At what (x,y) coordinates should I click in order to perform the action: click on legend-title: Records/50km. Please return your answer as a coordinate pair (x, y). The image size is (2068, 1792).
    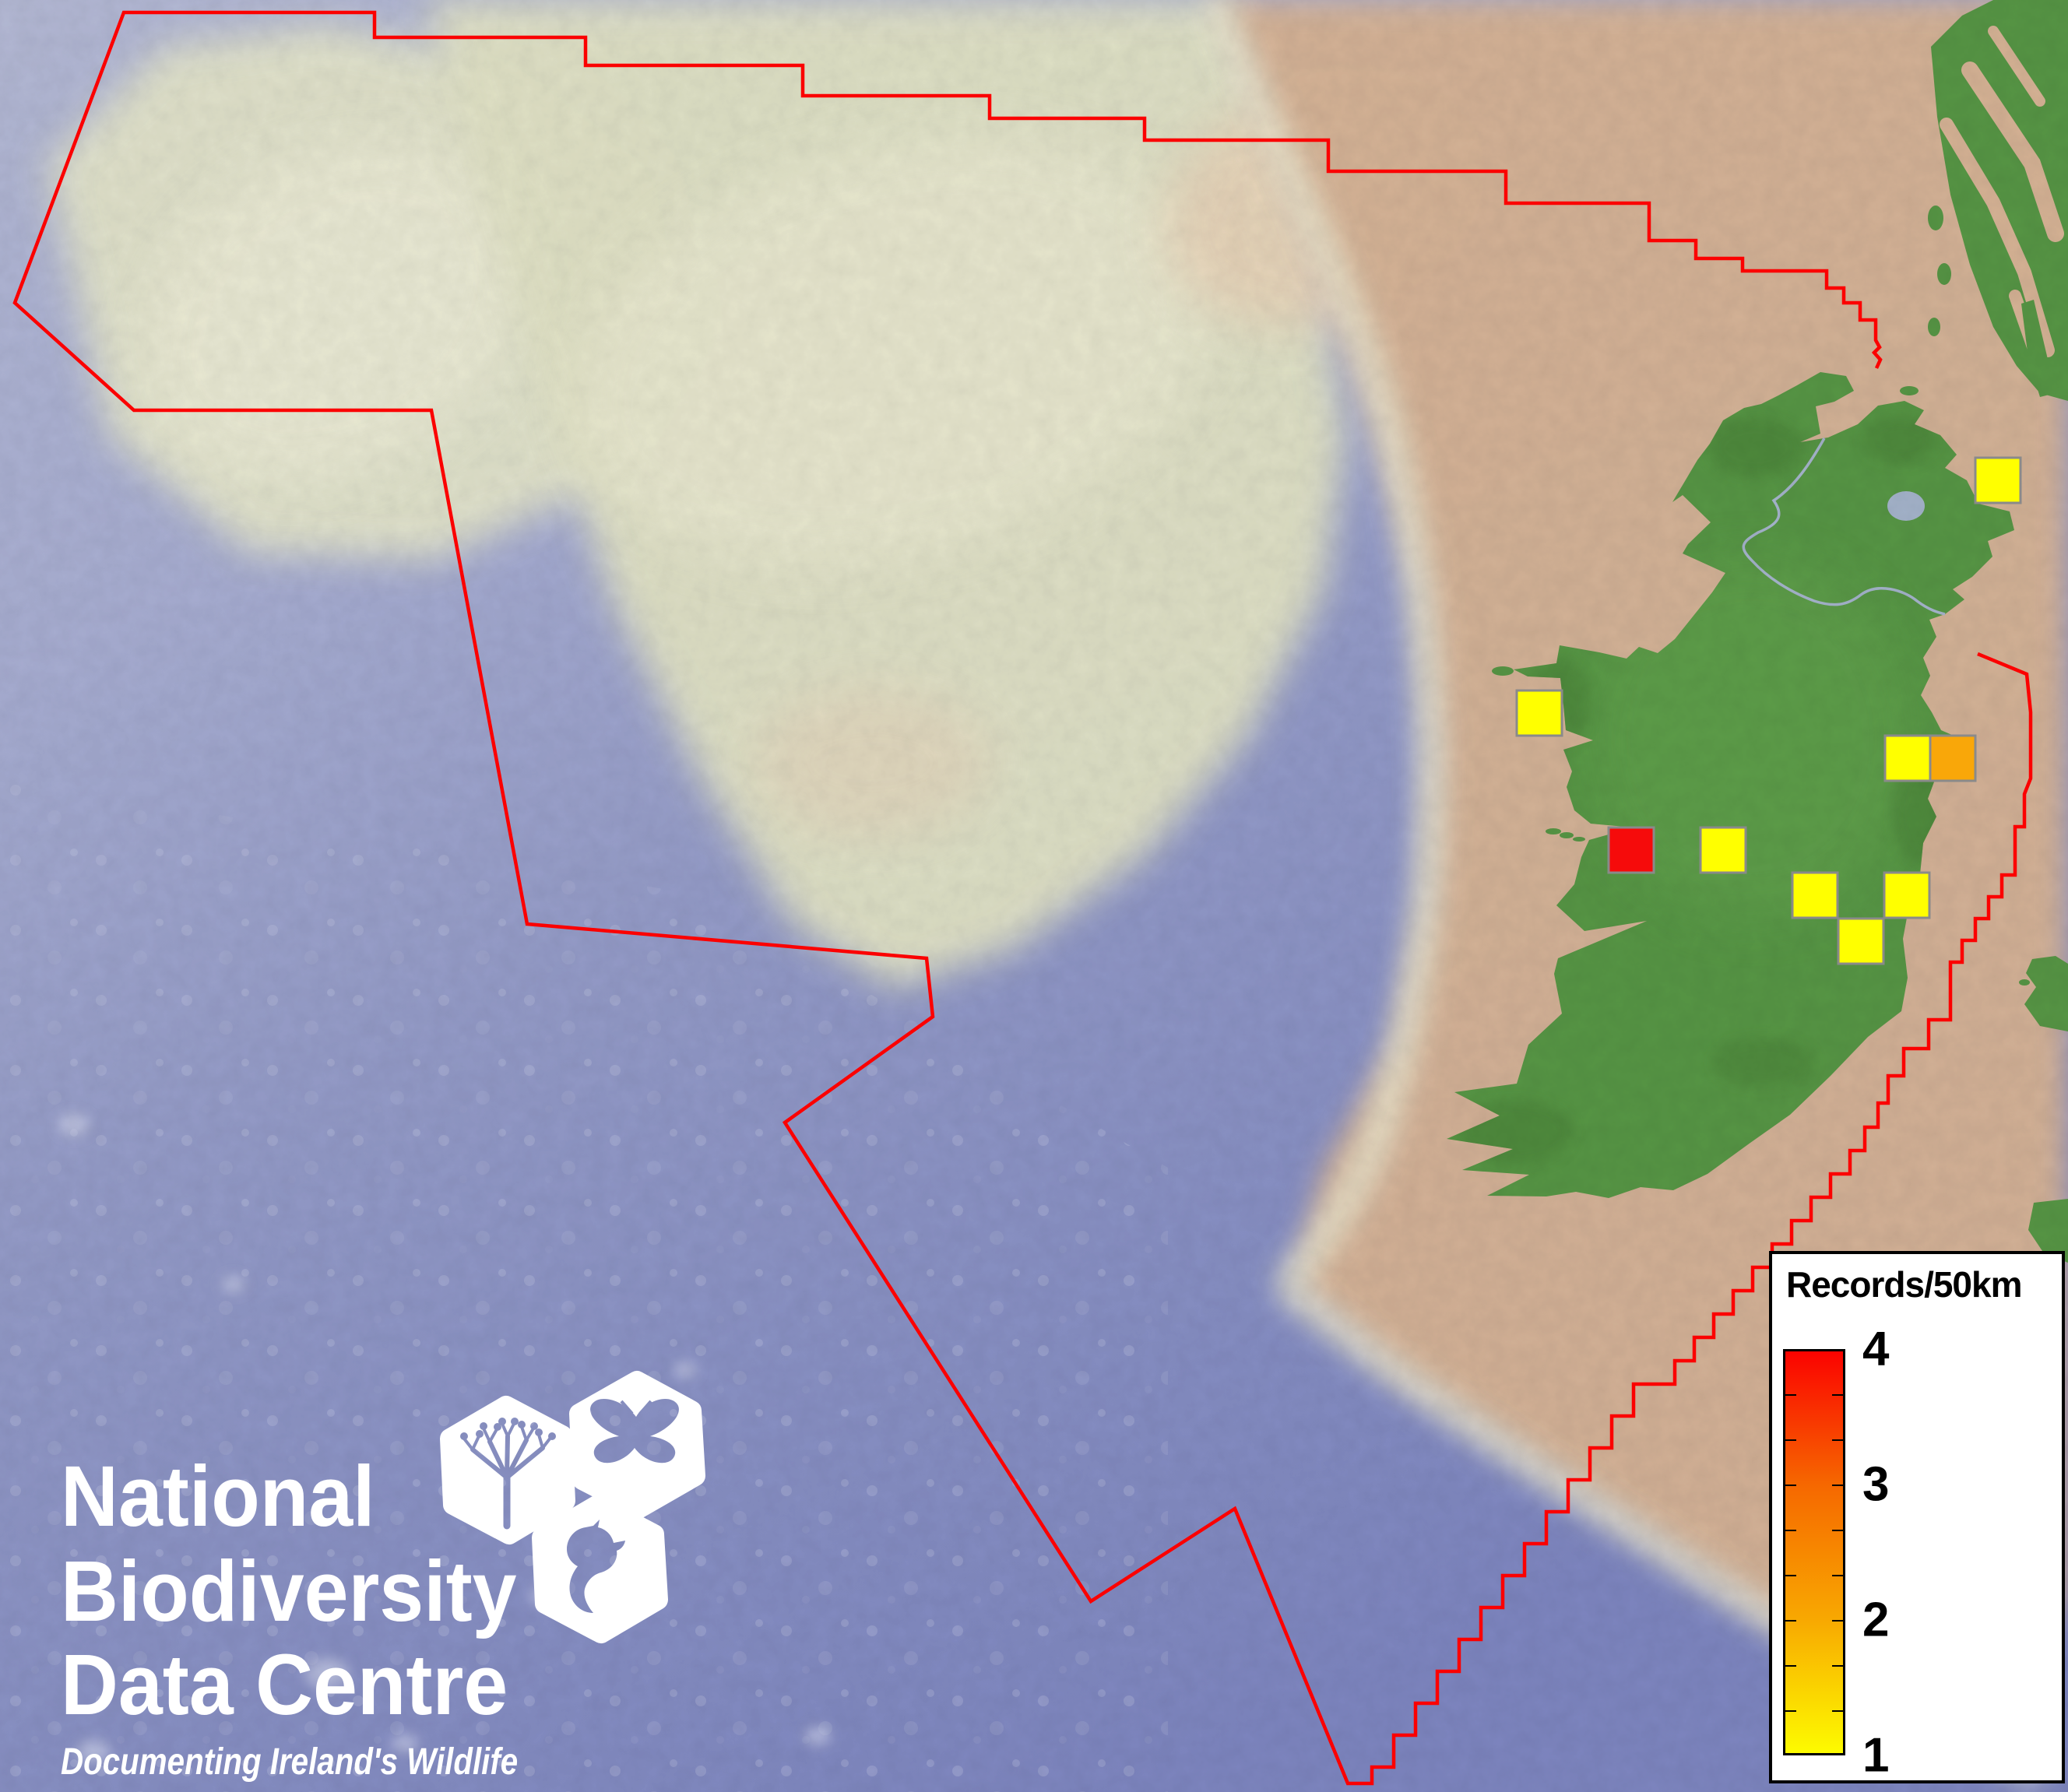
    Looking at the image, I should click on (1904, 1284).